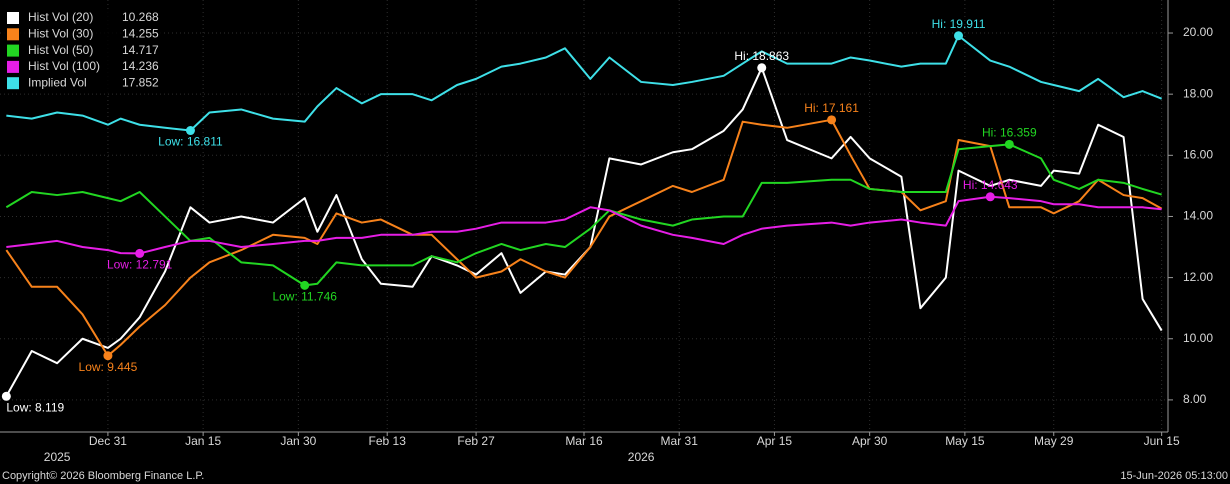 This screenshot has width=1230, height=484. Describe the element at coordinates (1198, 154) in the screenshot. I see `y-tick-label: 16.00` at that location.